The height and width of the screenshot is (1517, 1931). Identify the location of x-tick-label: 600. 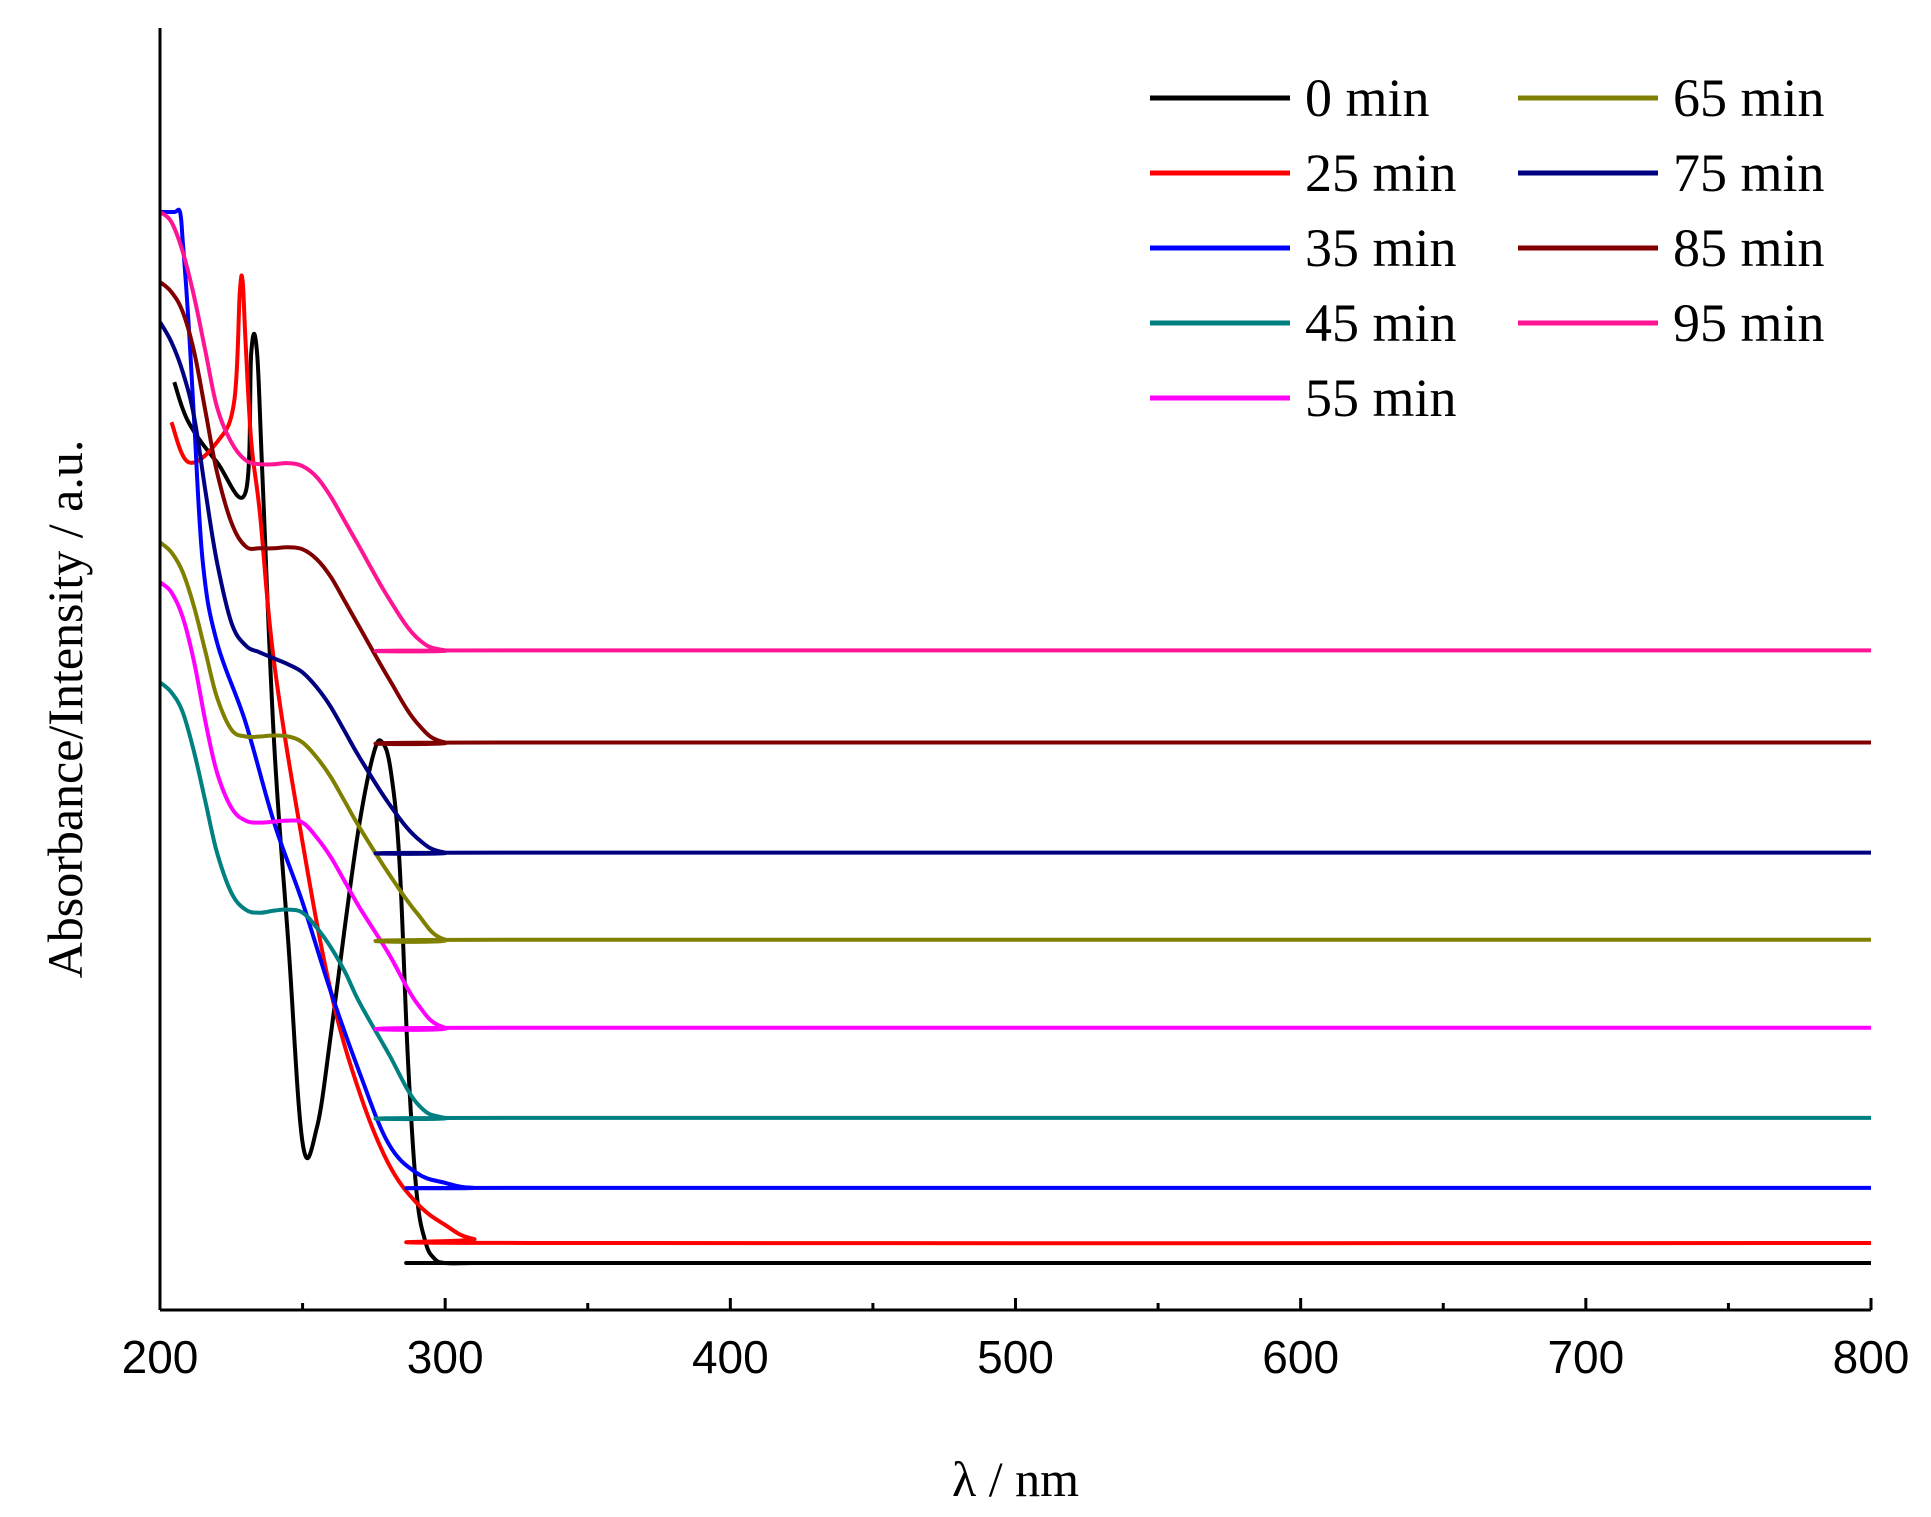
(1300, 1357).